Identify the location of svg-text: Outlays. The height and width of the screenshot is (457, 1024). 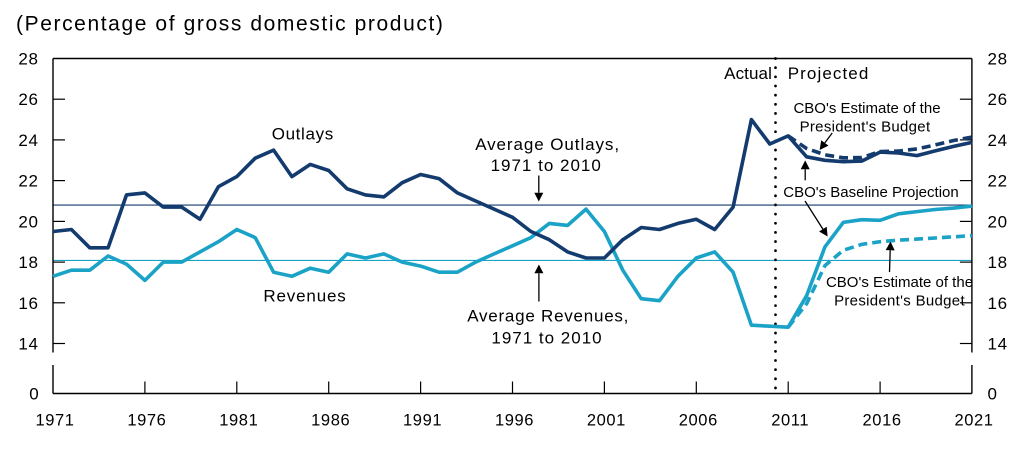
(303, 134).